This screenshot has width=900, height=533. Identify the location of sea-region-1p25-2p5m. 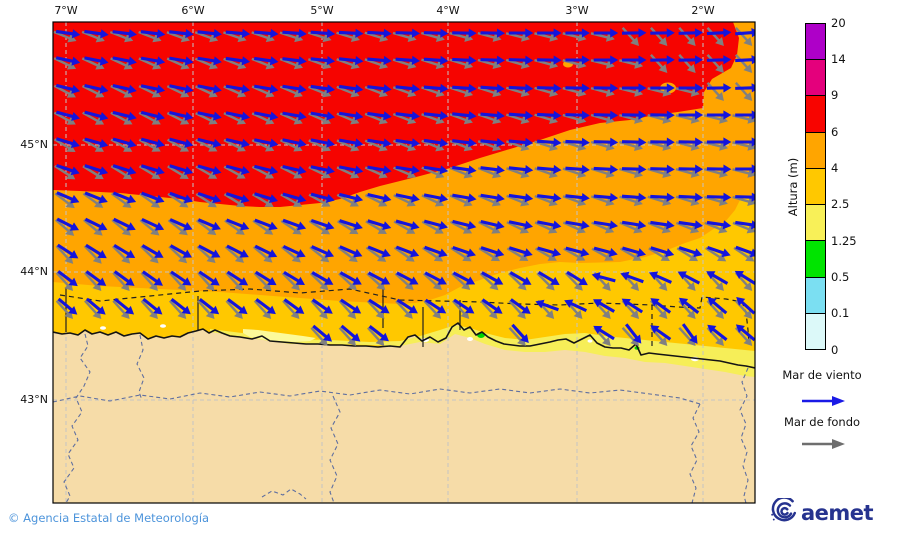
(482, 351).